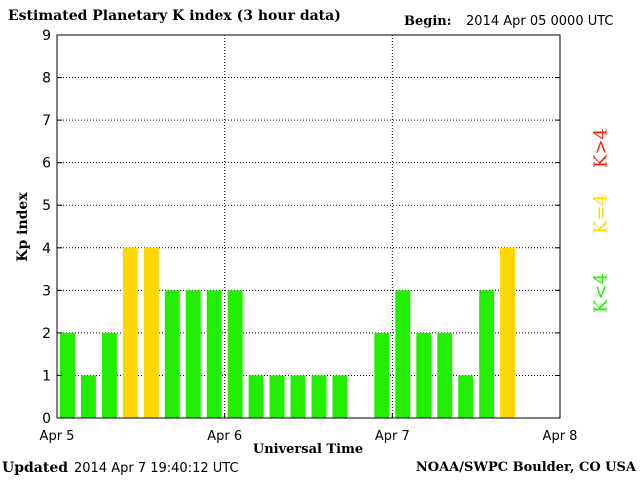 This screenshot has width=640, height=480. What do you see at coordinates (156, 468) in the screenshot?
I see `updated-value: 2014 Apr 7 19:40:12 UTC` at bounding box center [156, 468].